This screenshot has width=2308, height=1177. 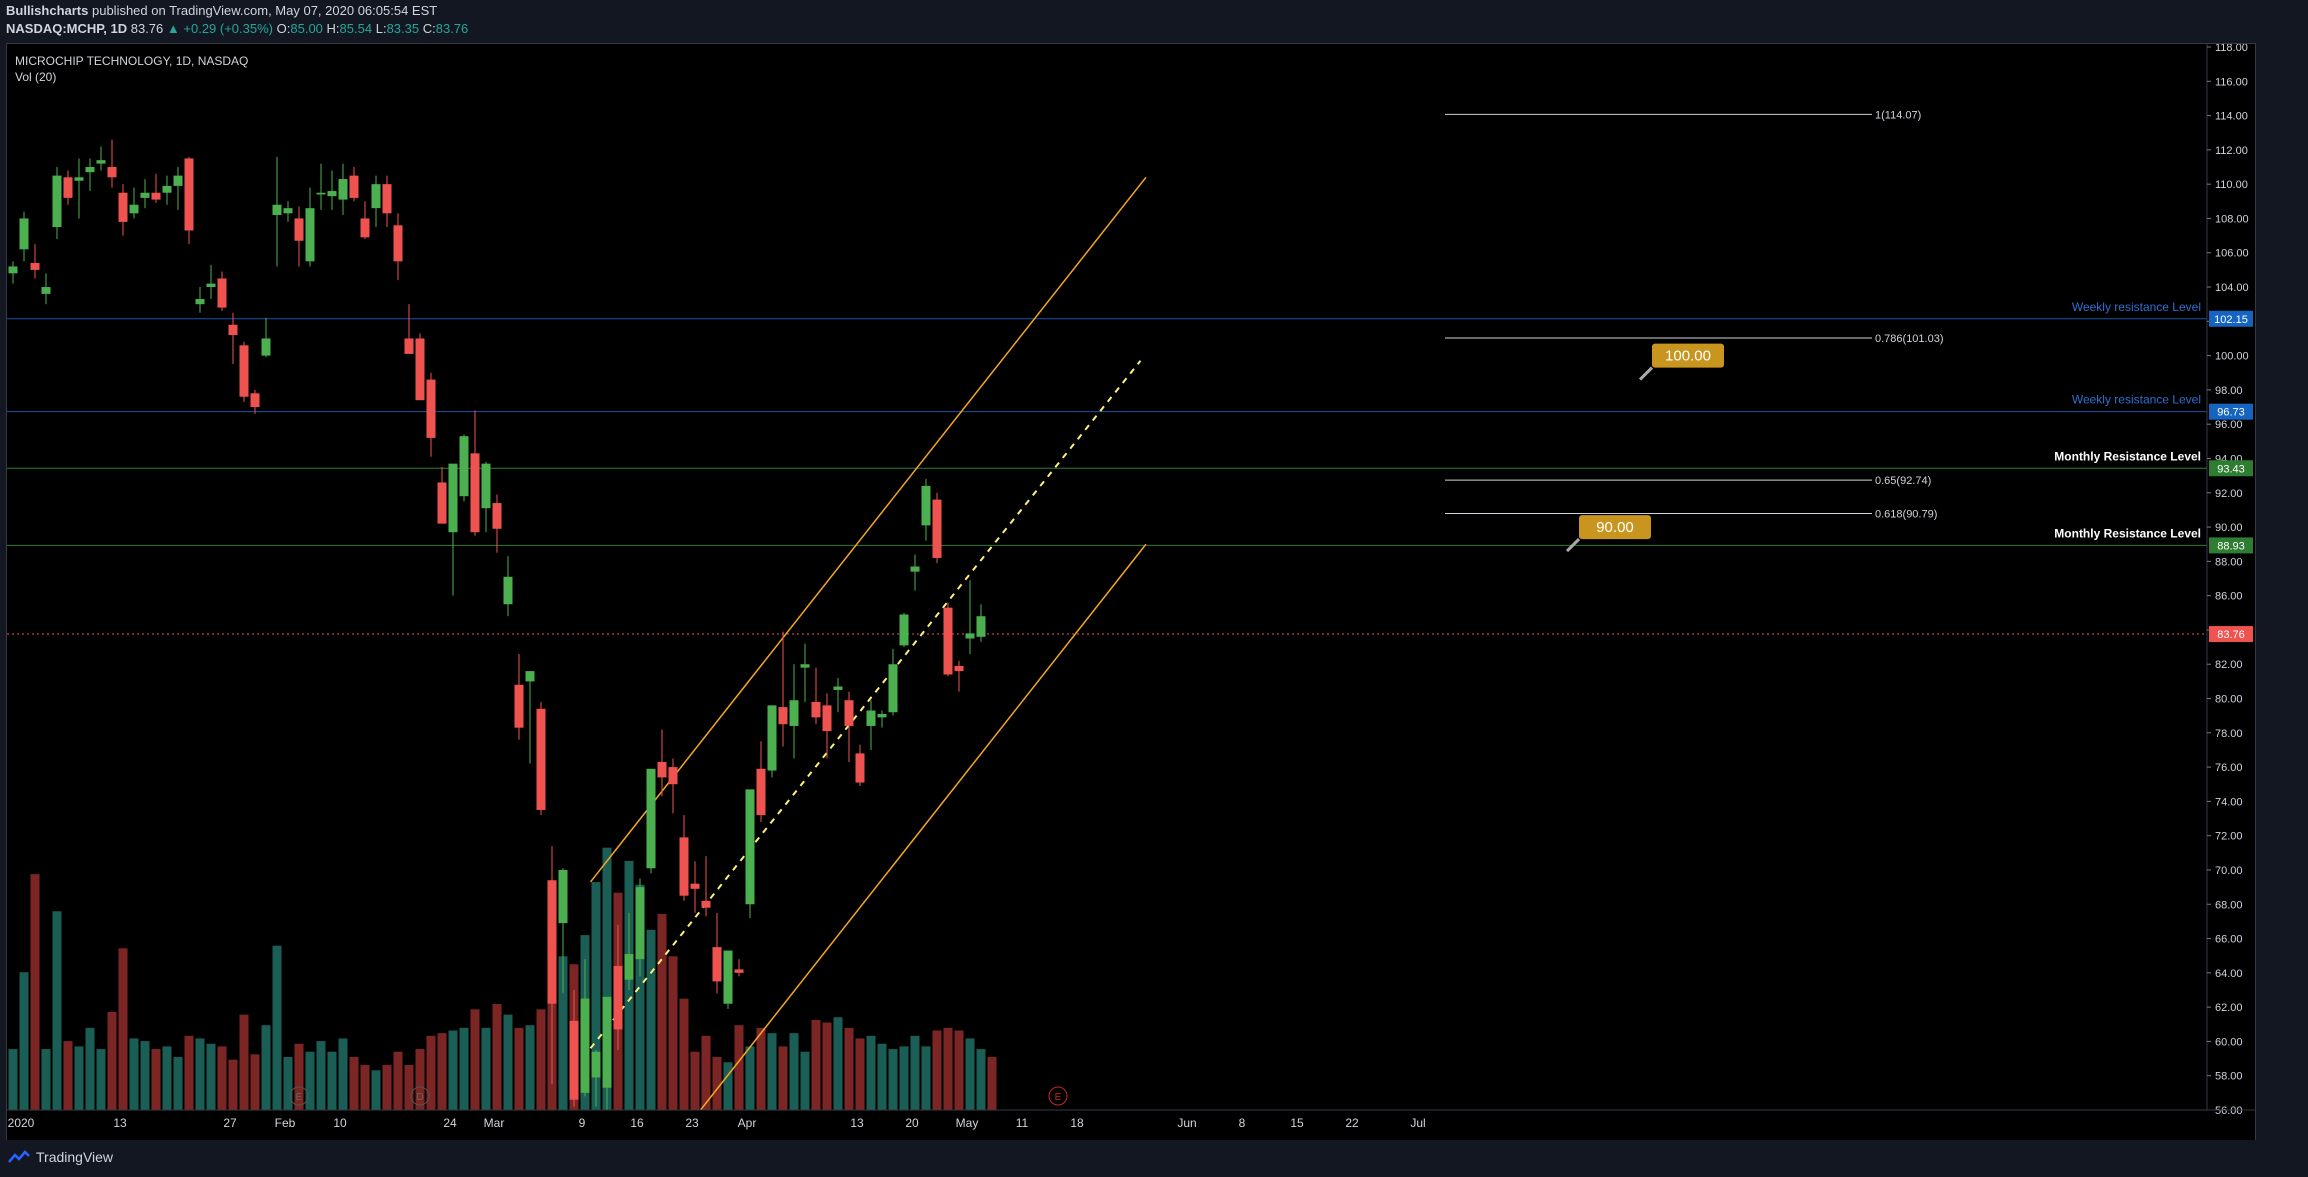 What do you see at coordinates (2229, 871) in the screenshot?
I see `price-axis-label: 70.00` at bounding box center [2229, 871].